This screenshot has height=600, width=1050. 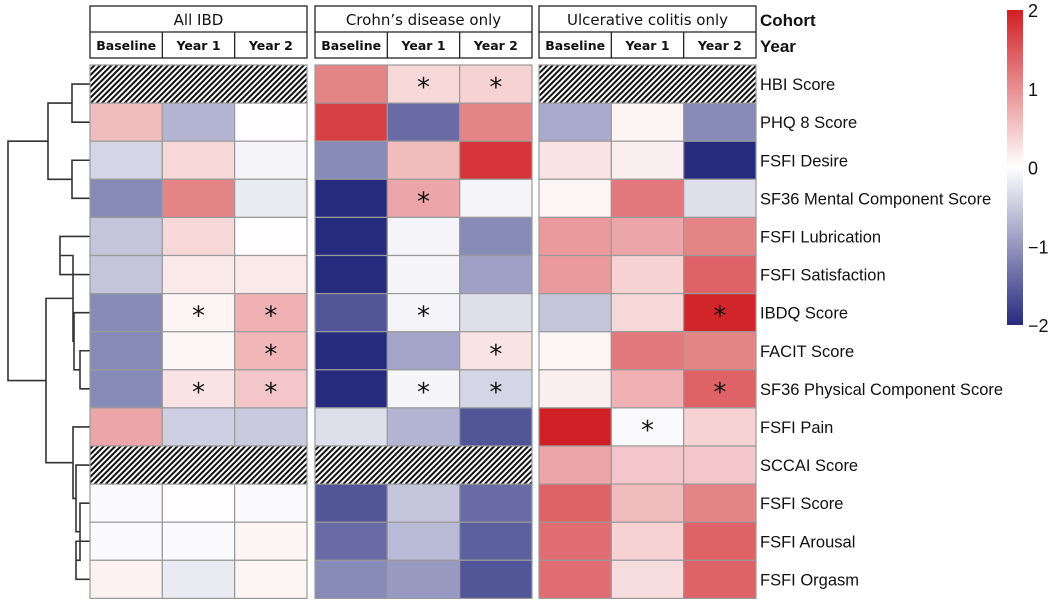 I want to click on colorbar-tick-label: −2, so click(x=1038, y=326).